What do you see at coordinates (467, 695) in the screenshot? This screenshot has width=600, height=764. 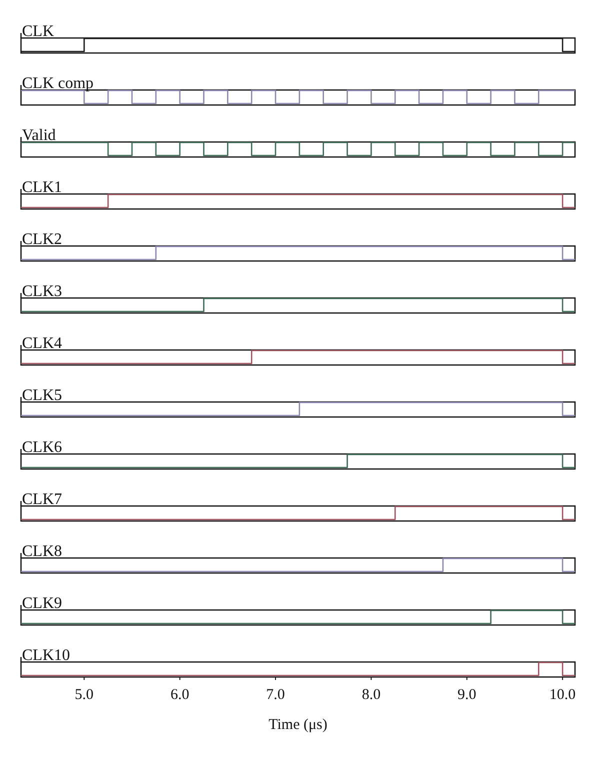 I see `x-tick-label: 9.0` at bounding box center [467, 695].